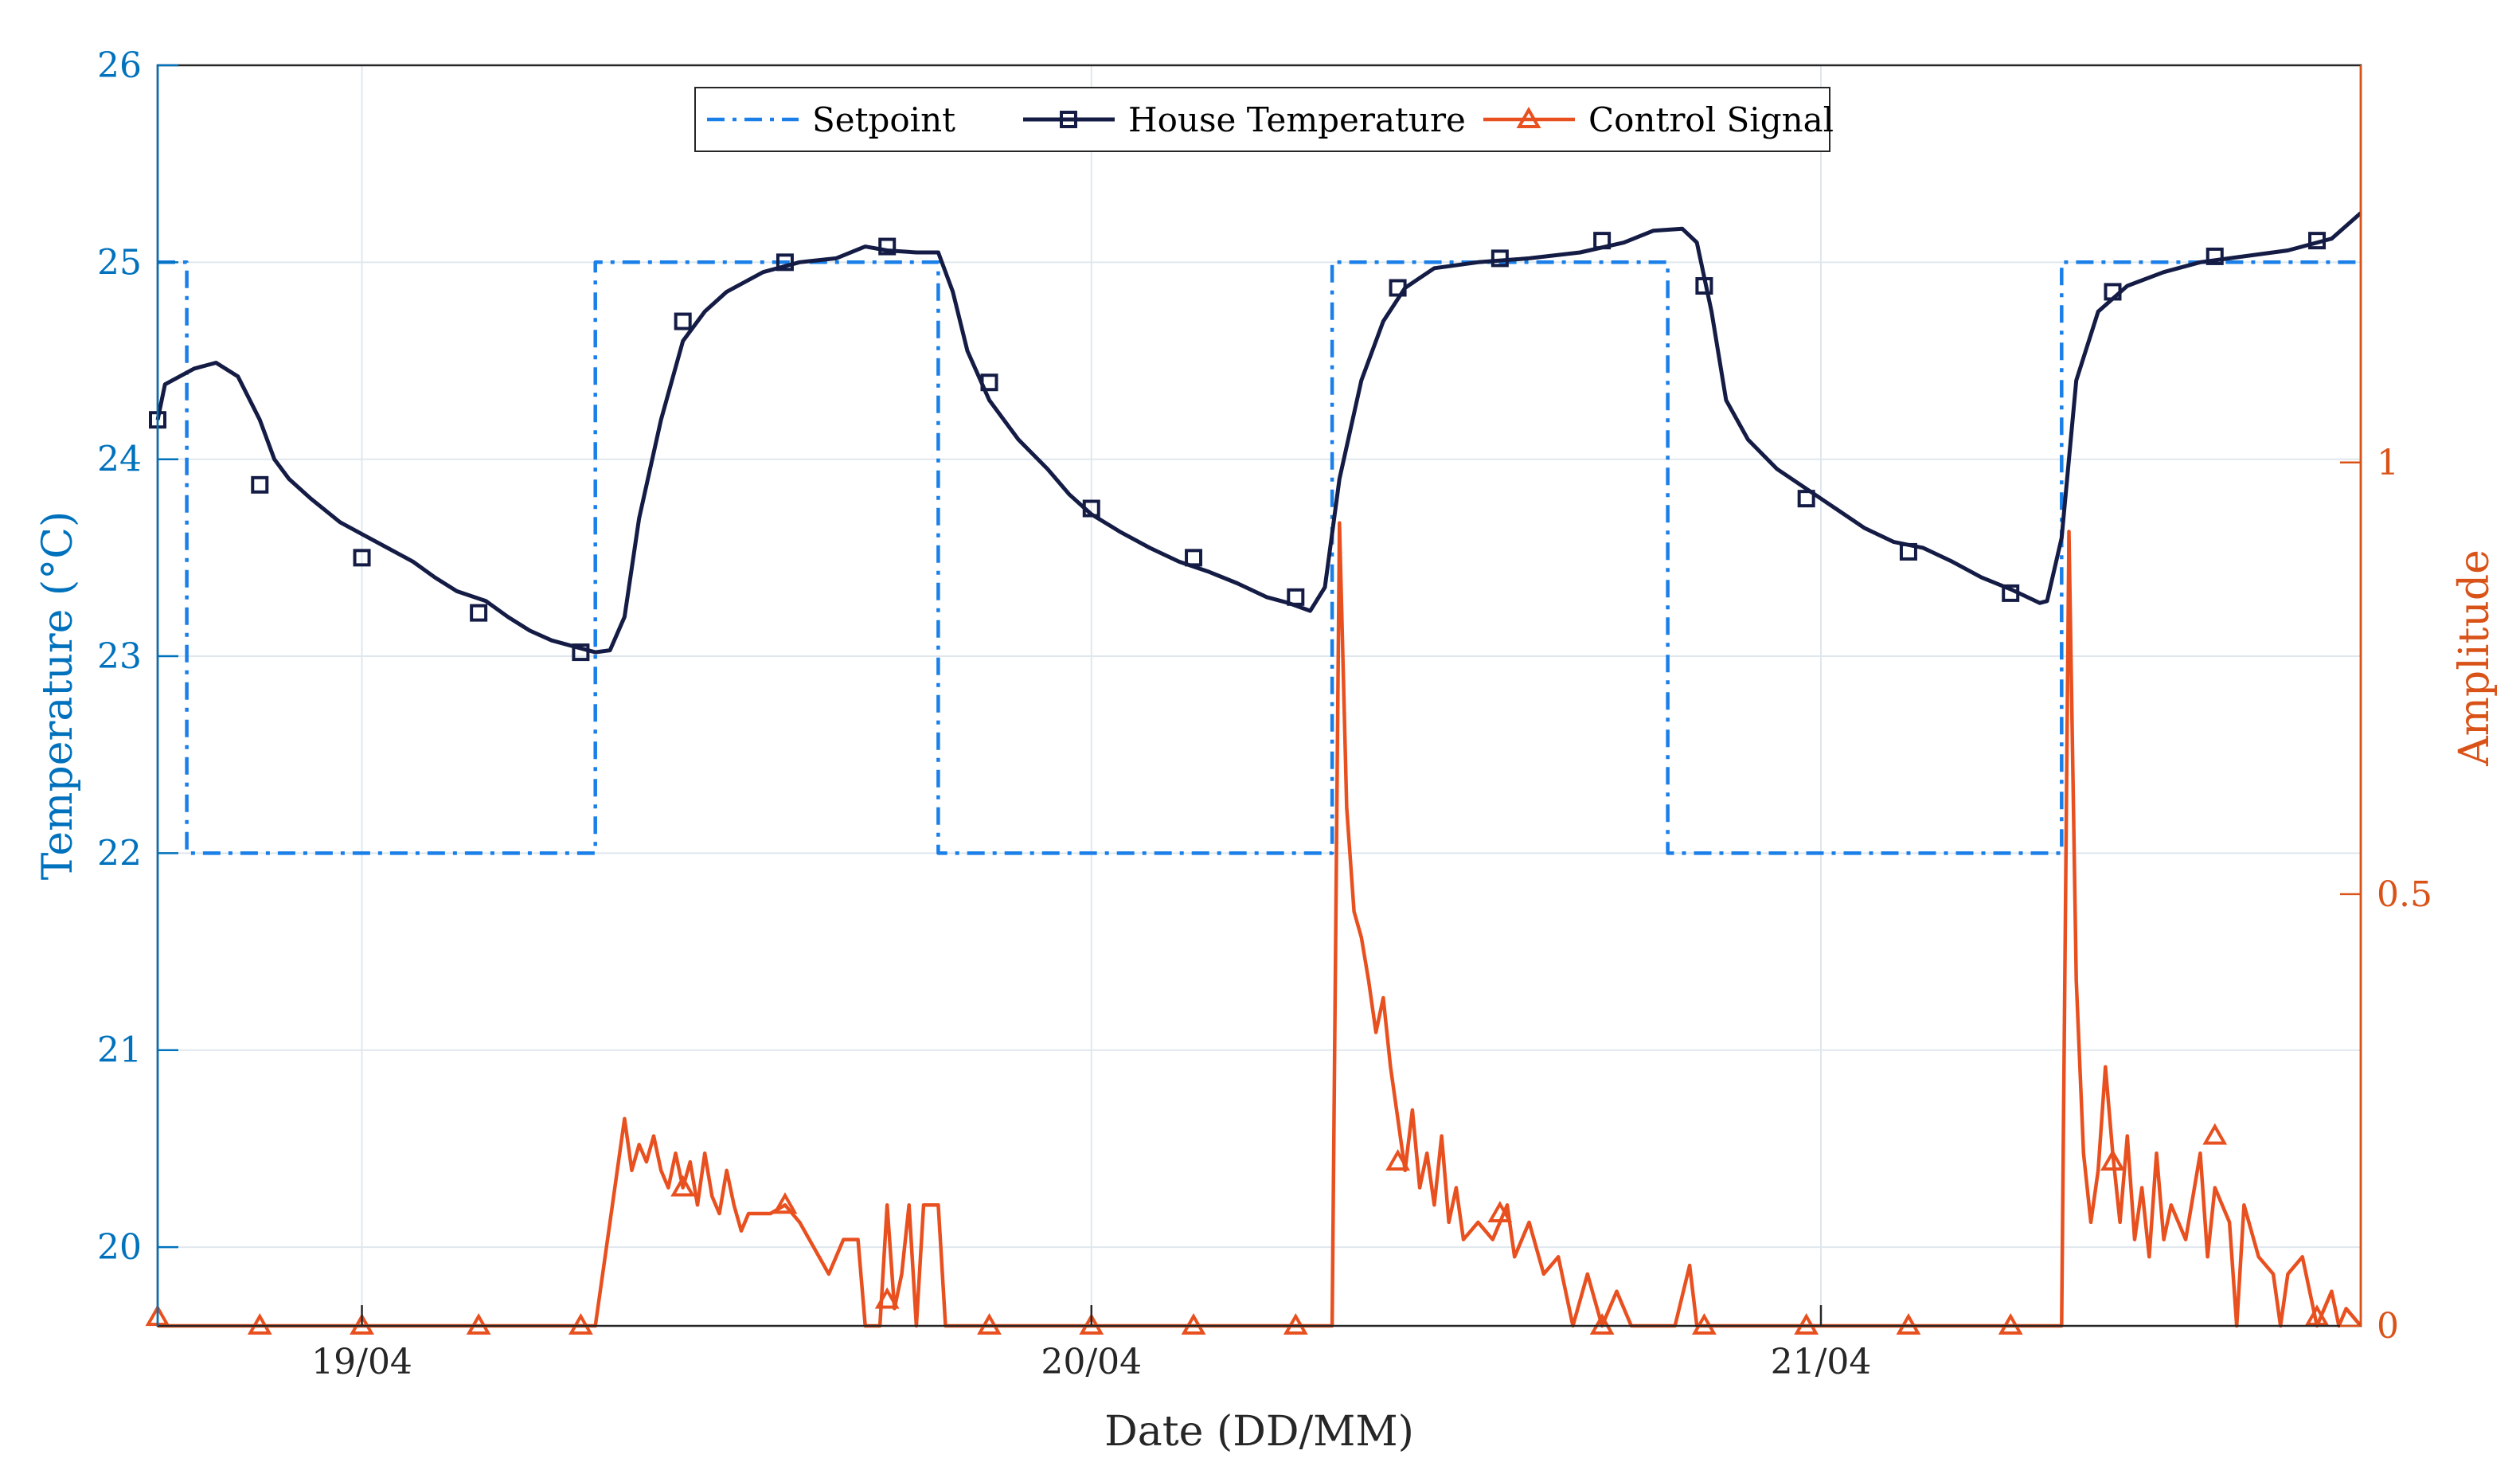  Describe the element at coordinates (1821, 1362) in the screenshot. I see `x-tick-label: 21/04` at that location.